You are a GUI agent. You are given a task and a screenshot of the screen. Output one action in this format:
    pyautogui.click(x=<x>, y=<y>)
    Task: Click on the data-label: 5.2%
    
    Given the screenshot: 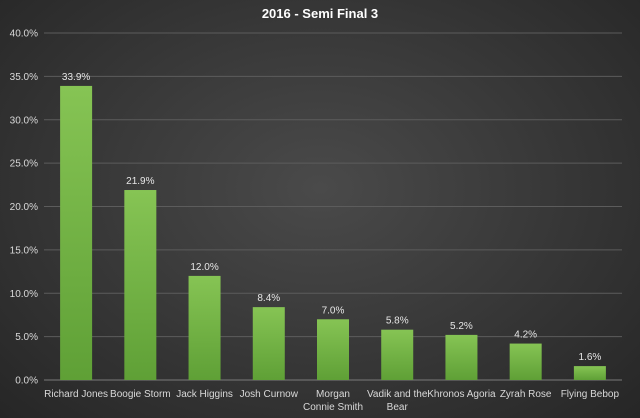 What is the action you would take?
    pyautogui.click(x=461, y=326)
    